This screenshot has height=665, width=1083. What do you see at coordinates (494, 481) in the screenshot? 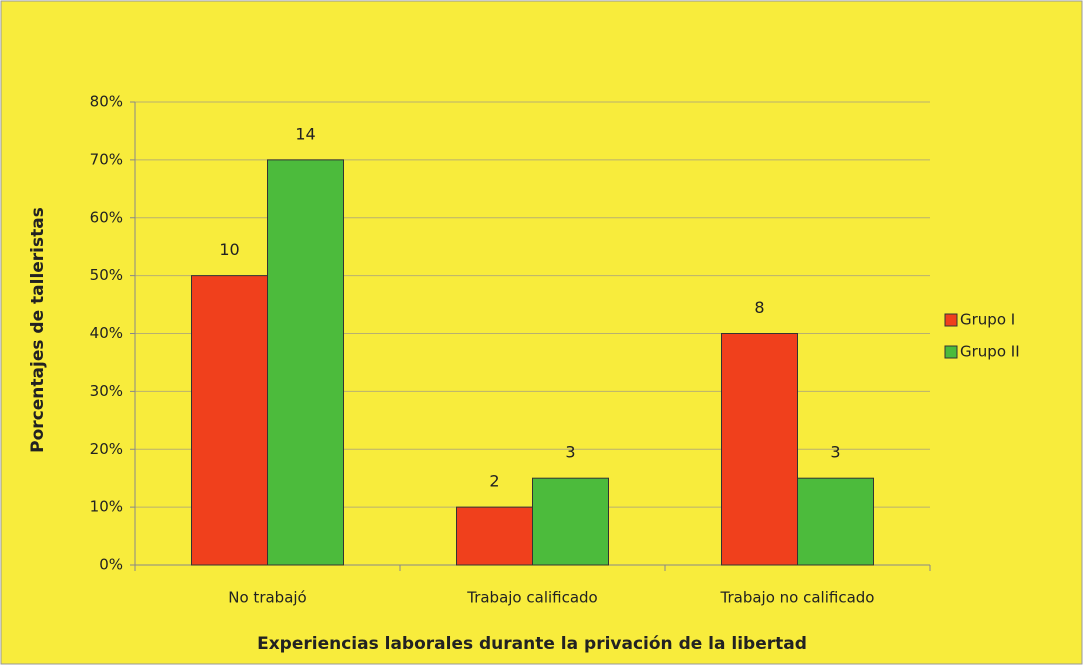
I see `data-label: 2` at bounding box center [494, 481].